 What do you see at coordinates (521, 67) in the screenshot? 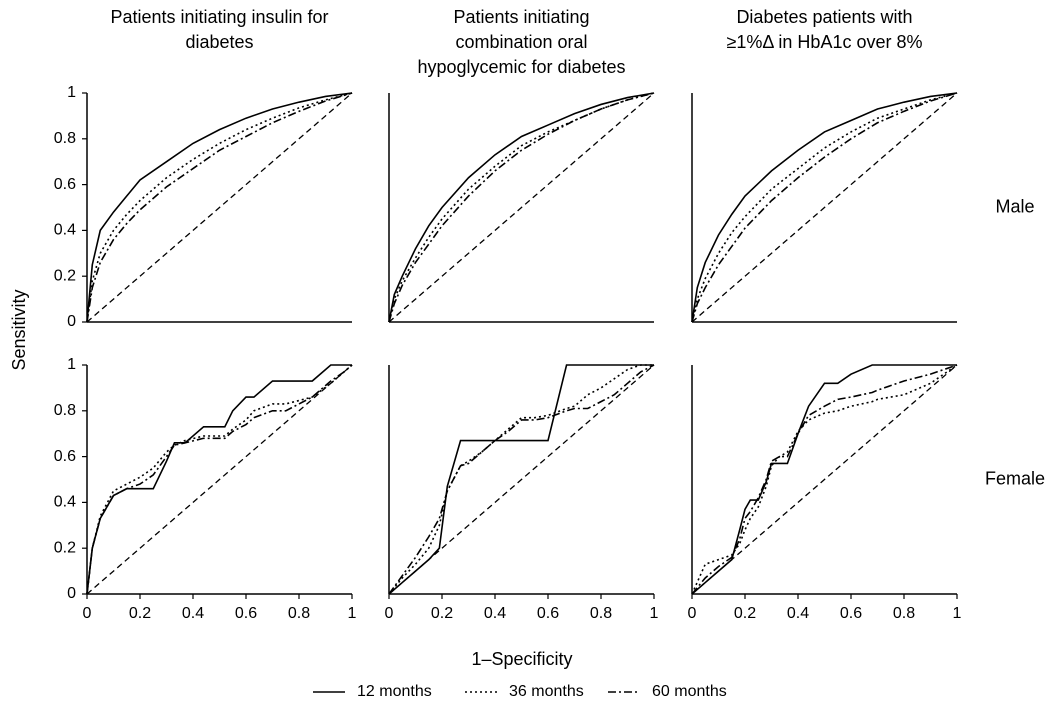
I see `panel-title: hypoglycemic for diabetes` at bounding box center [521, 67].